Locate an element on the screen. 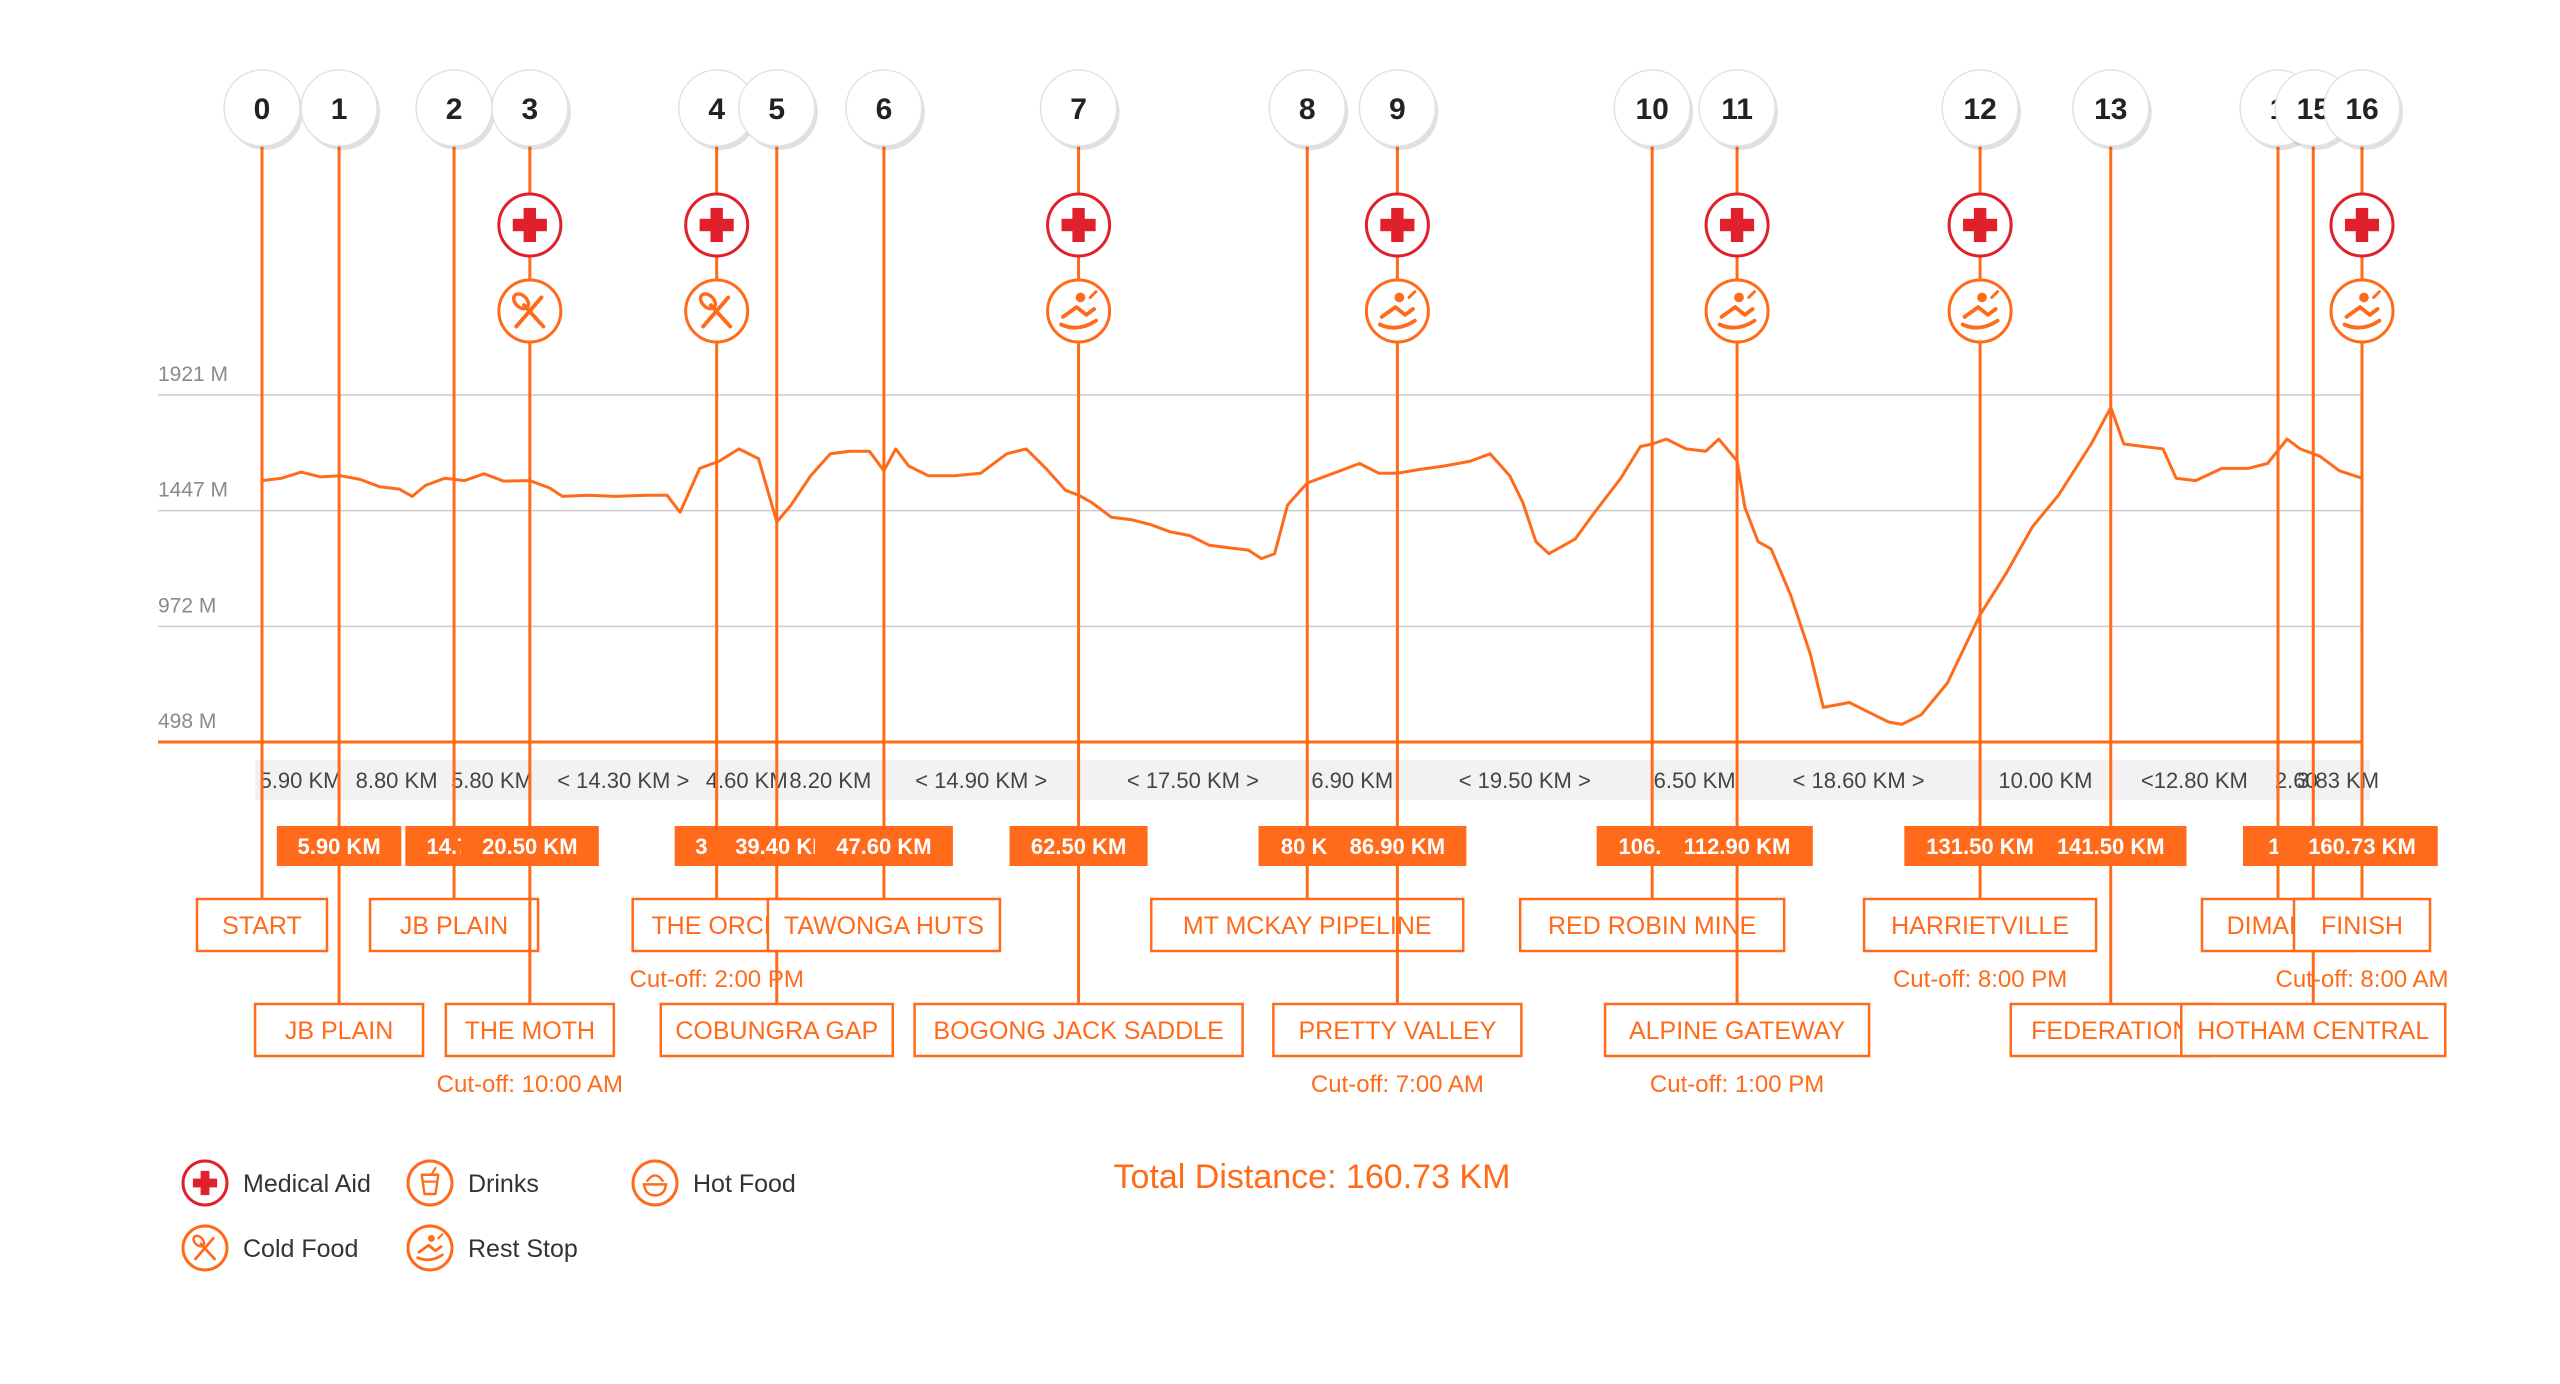 Image resolution: width=2560 pixels, height=1384 pixels. waypoint-name: PRETTY VALLEY is located at coordinates (1397, 1031).